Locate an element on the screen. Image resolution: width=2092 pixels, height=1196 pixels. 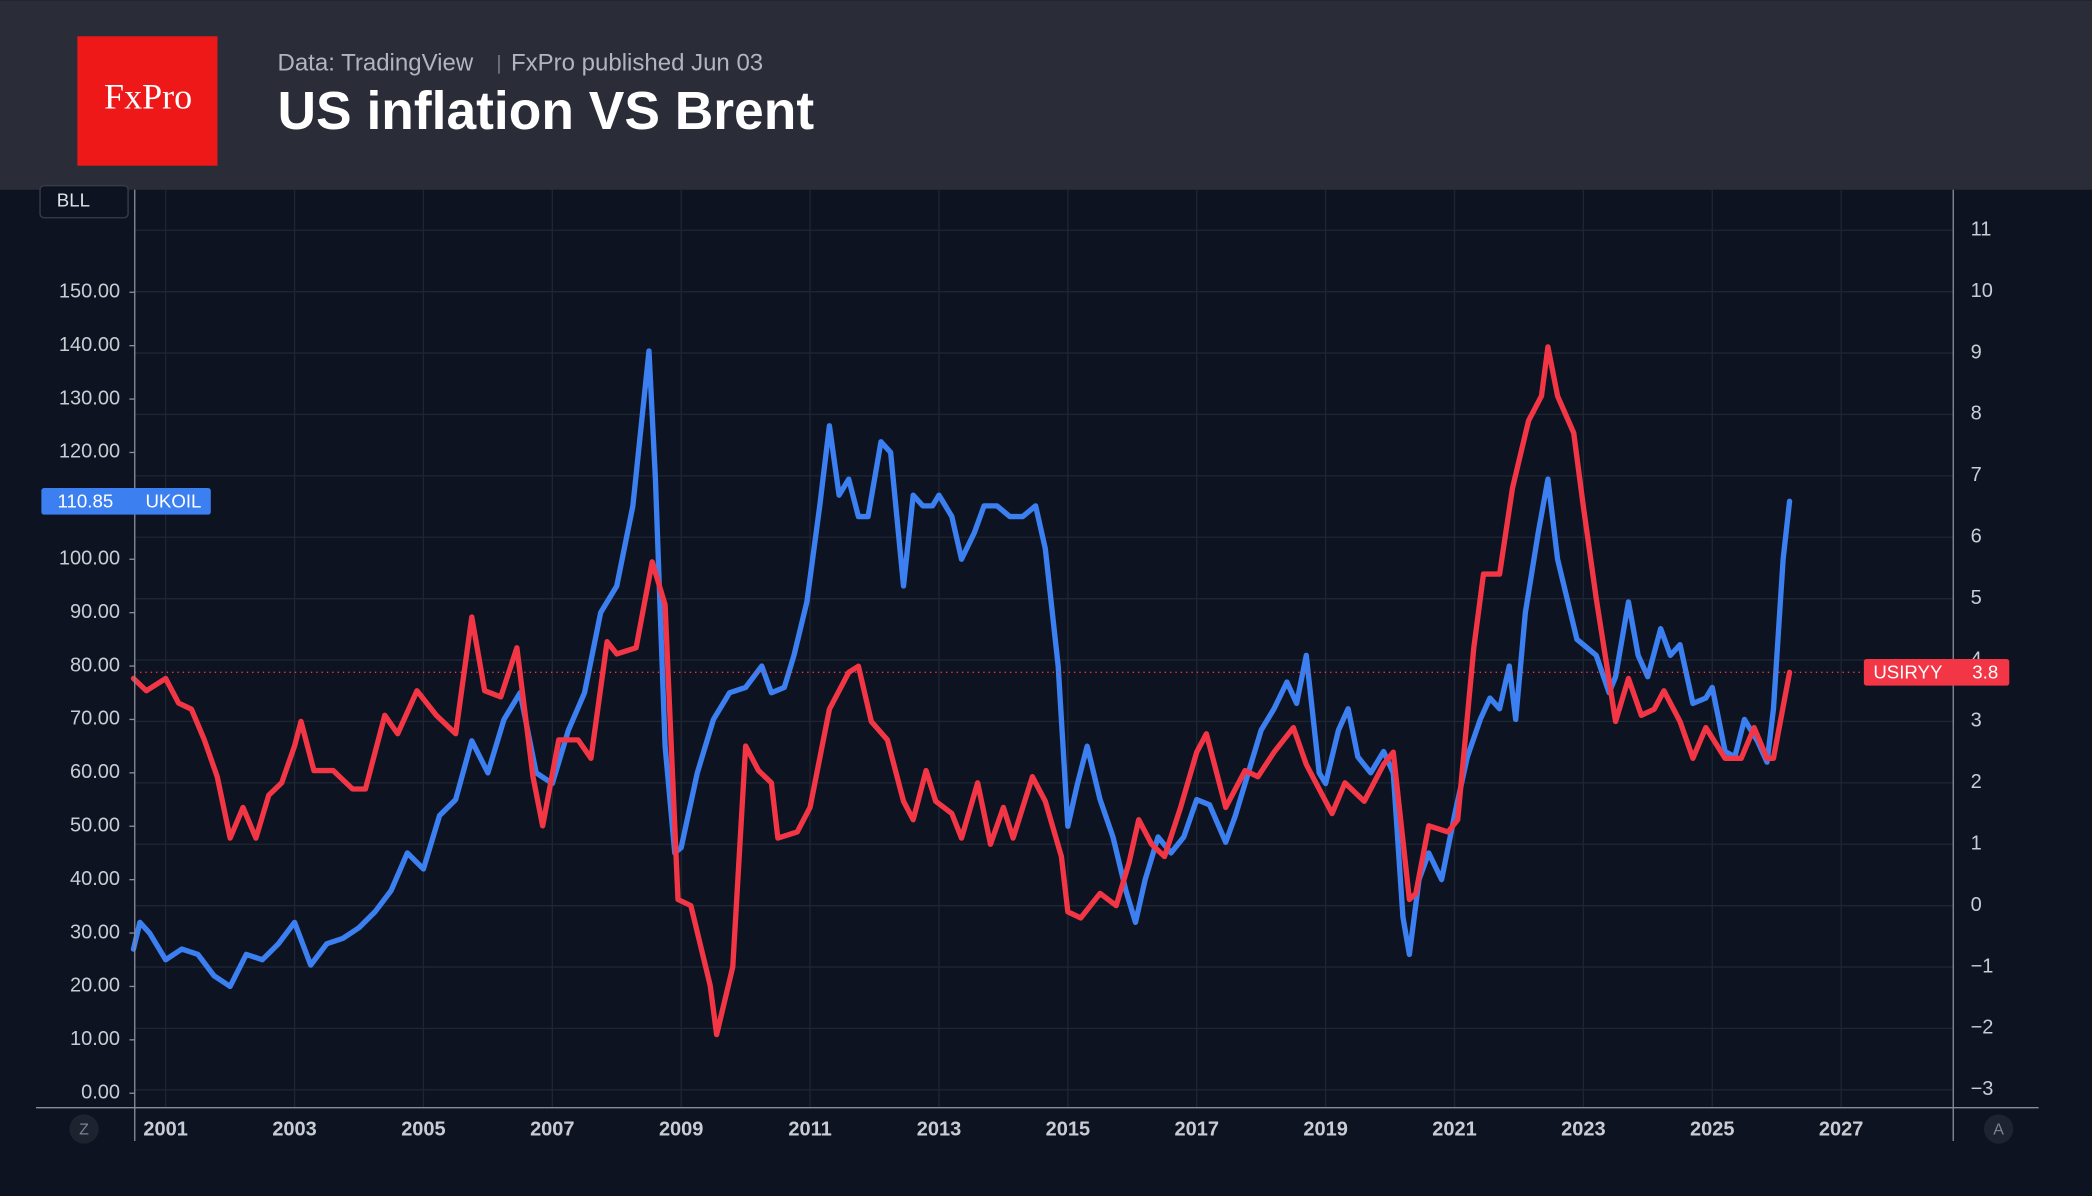
y2-tick-label: 11 is located at coordinates (1981, 230).